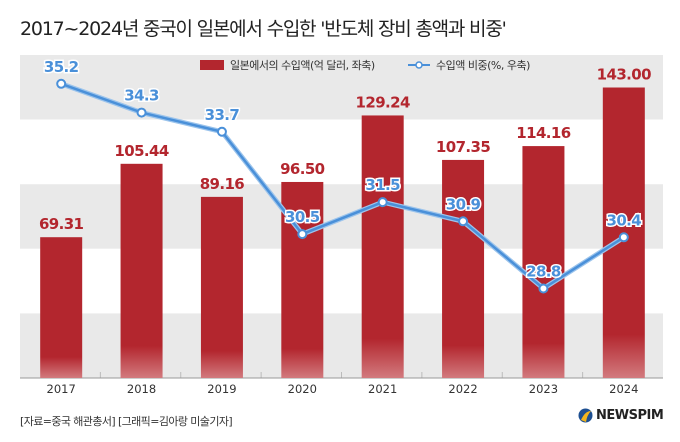  I want to click on bar-2021, so click(382, 247).